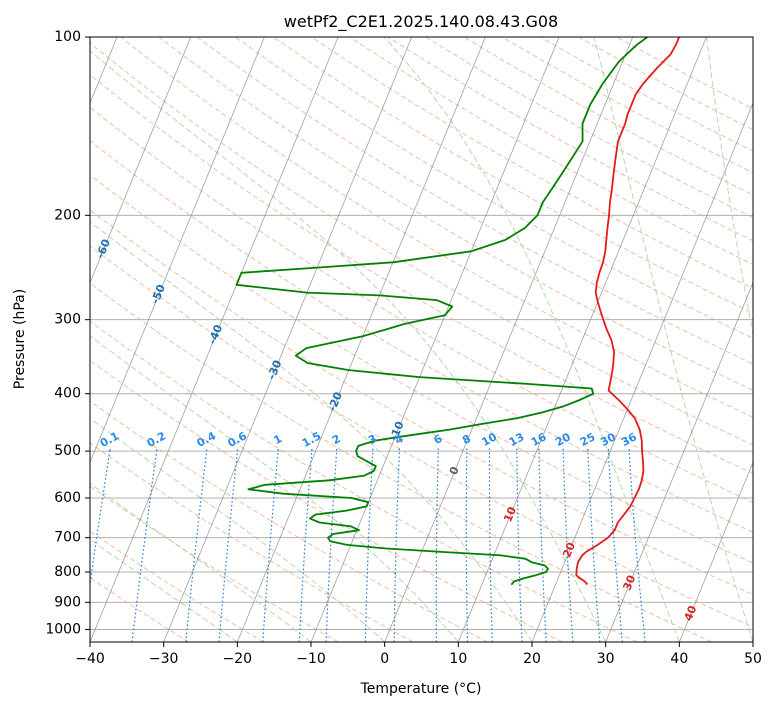  Describe the element at coordinates (489, 439) in the screenshot. I see `mixing-ratio-label: 10` at that location.